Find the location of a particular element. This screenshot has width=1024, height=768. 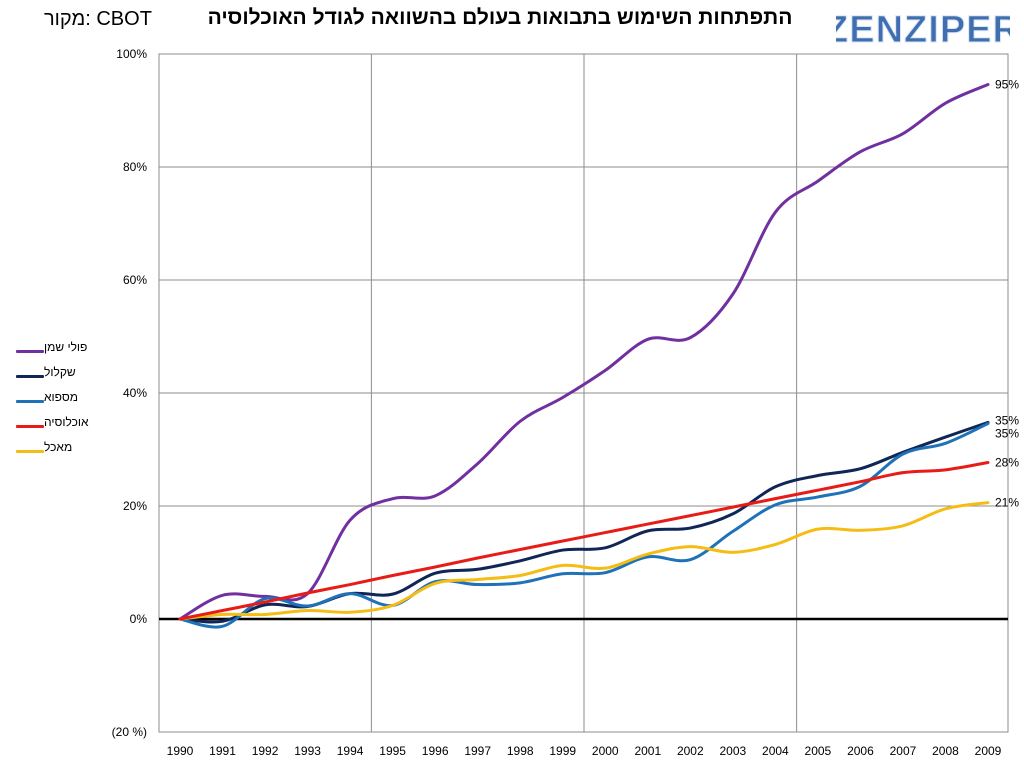

legend-item: פולי שמן is located at coordinates (69, 352).